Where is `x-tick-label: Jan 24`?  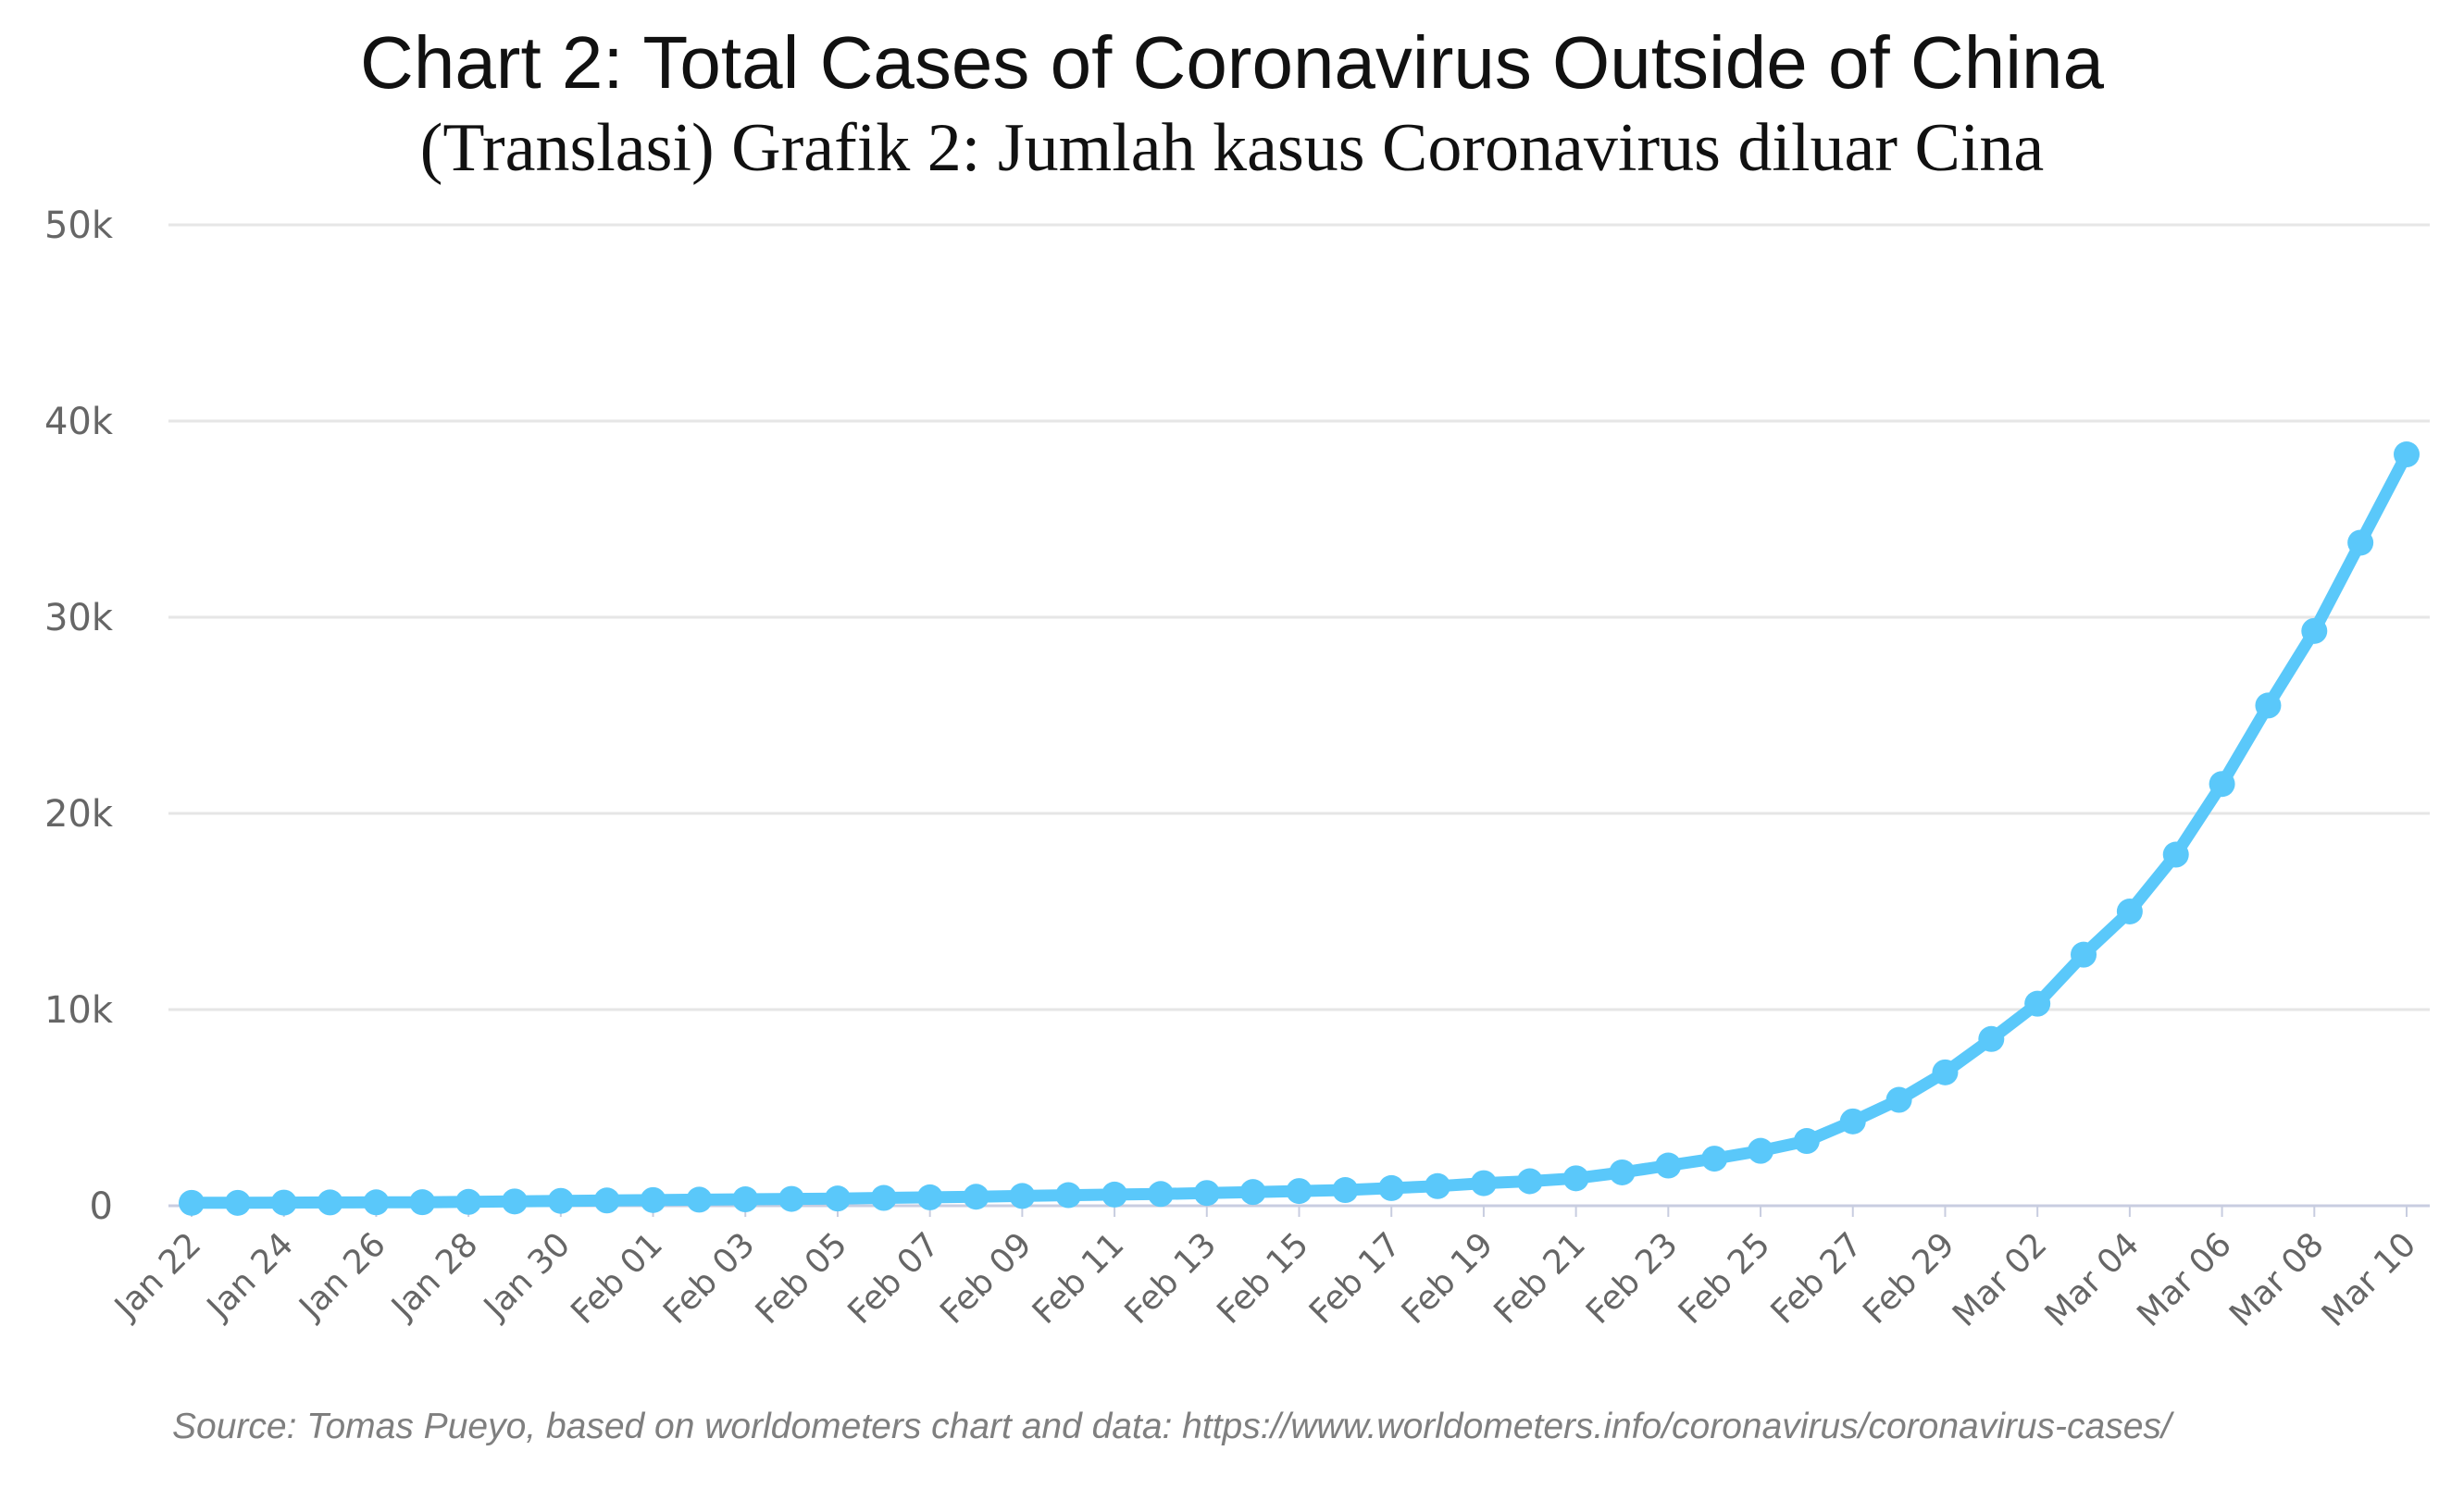 x-tick-label: Jan 24 is located at coordinates (250, 1276).